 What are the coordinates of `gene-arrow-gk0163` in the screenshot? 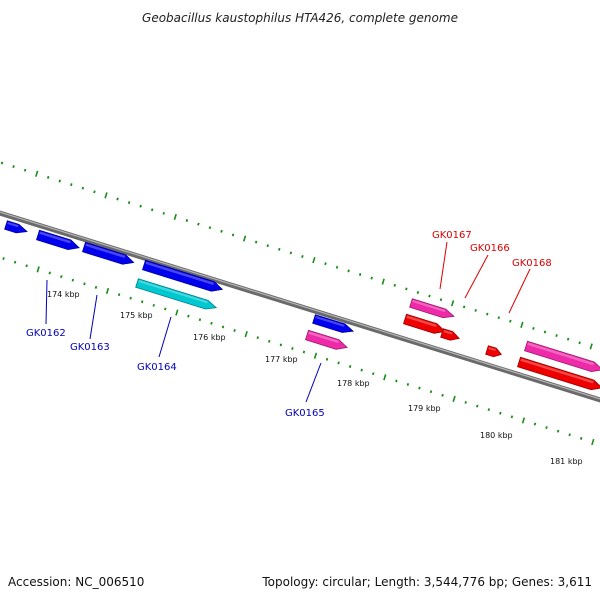 It's located at (109, 254).